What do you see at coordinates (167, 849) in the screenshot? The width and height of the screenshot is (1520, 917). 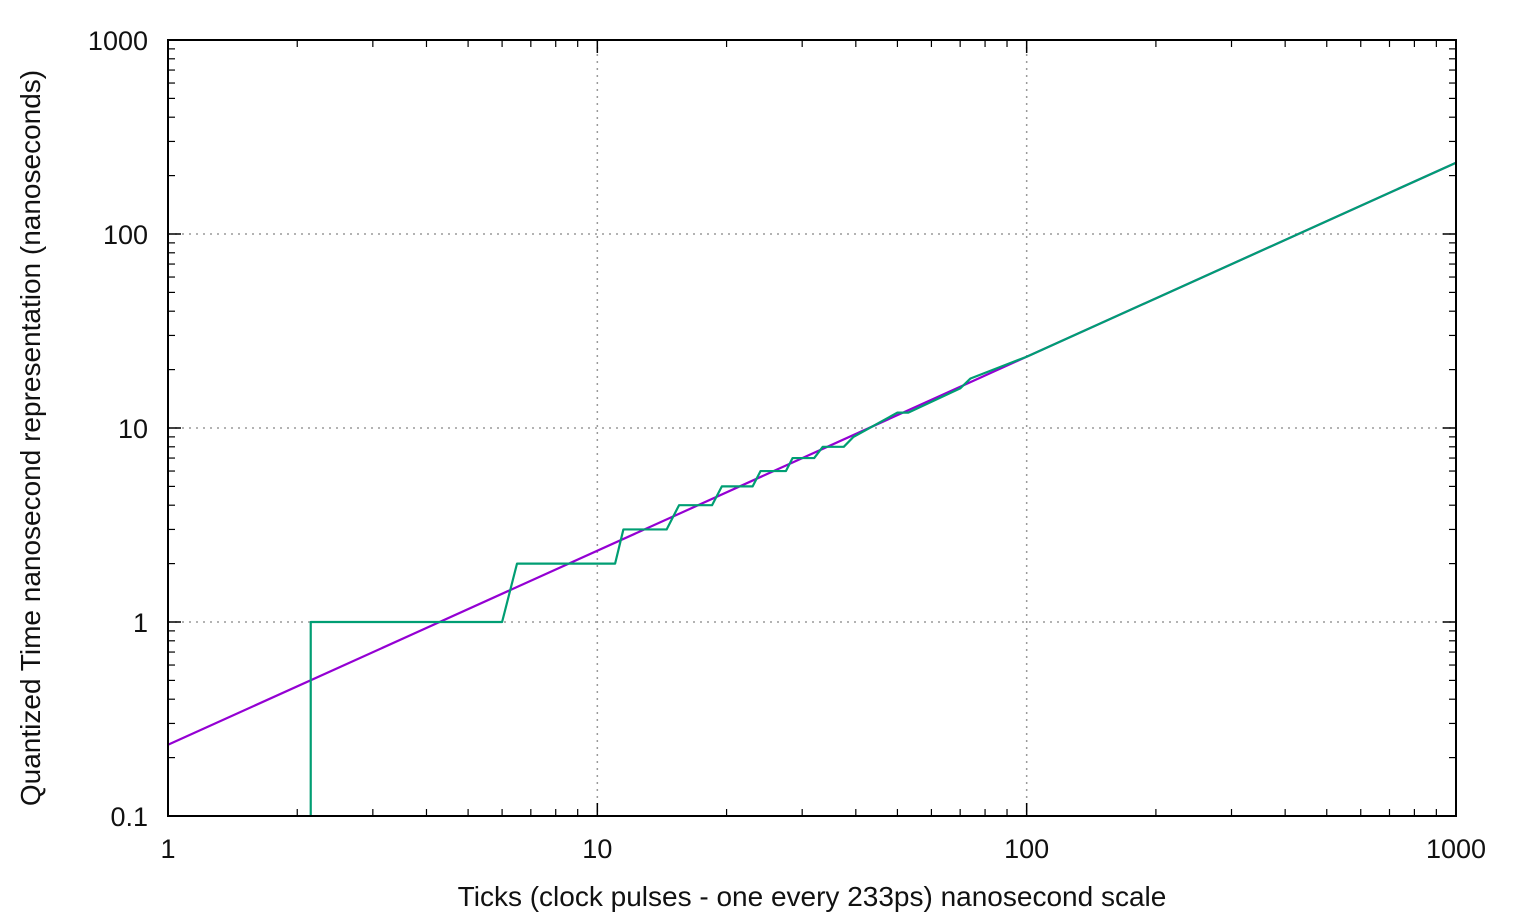 I see `x-tick-label: 1` at bounding box center [167, 849].